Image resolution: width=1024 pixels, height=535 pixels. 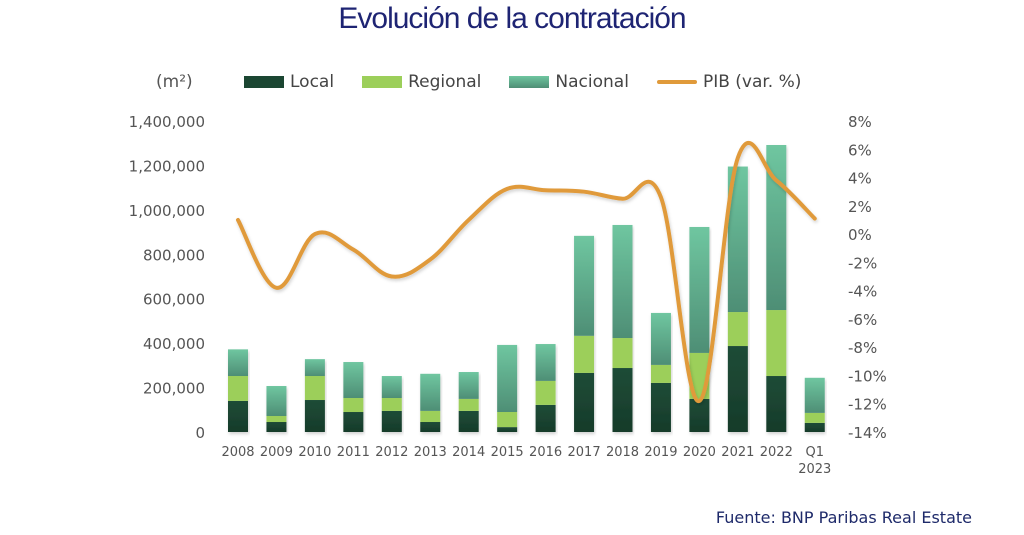 What do you see at coordinates (862, 292) in the screenshot?
I see `right-axis-tick-label: -4%` at bounding box center [862, 292].